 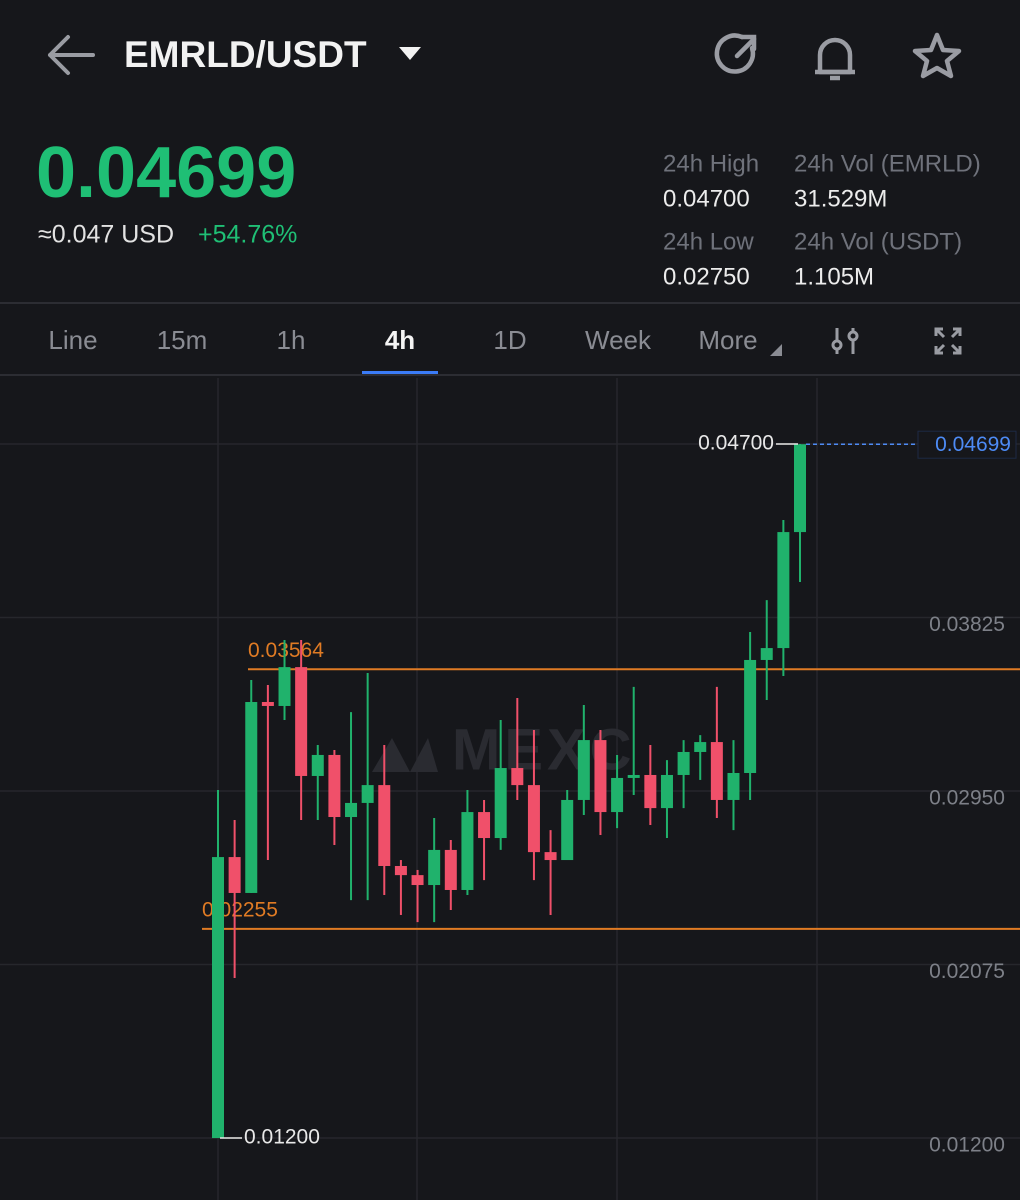 What do you see at coordinates (835, 59) in the screenshot?
I see `alert-icon` at bounding box center [835, 59].